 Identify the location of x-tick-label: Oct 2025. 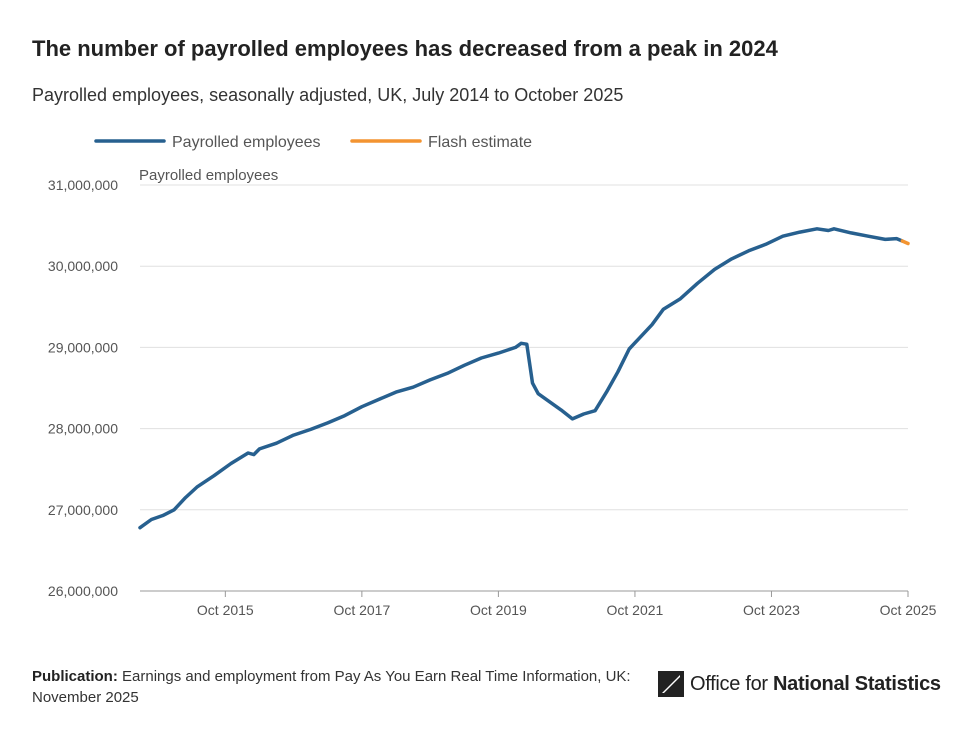
(908, 610).